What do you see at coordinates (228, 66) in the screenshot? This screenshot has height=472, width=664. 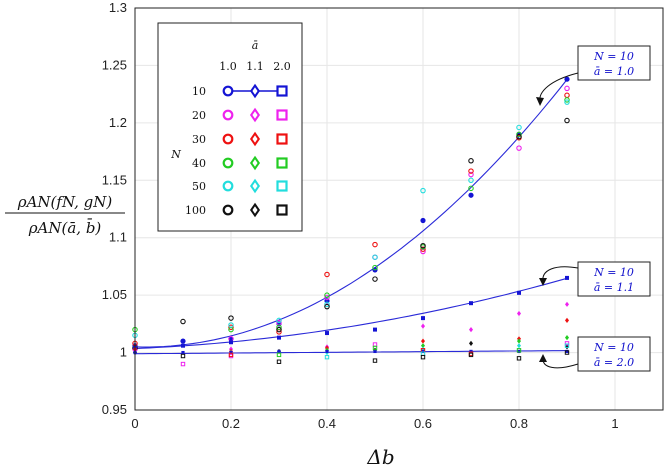 I see `legend-col-label: 1.0` at bounding box center [228, 66].